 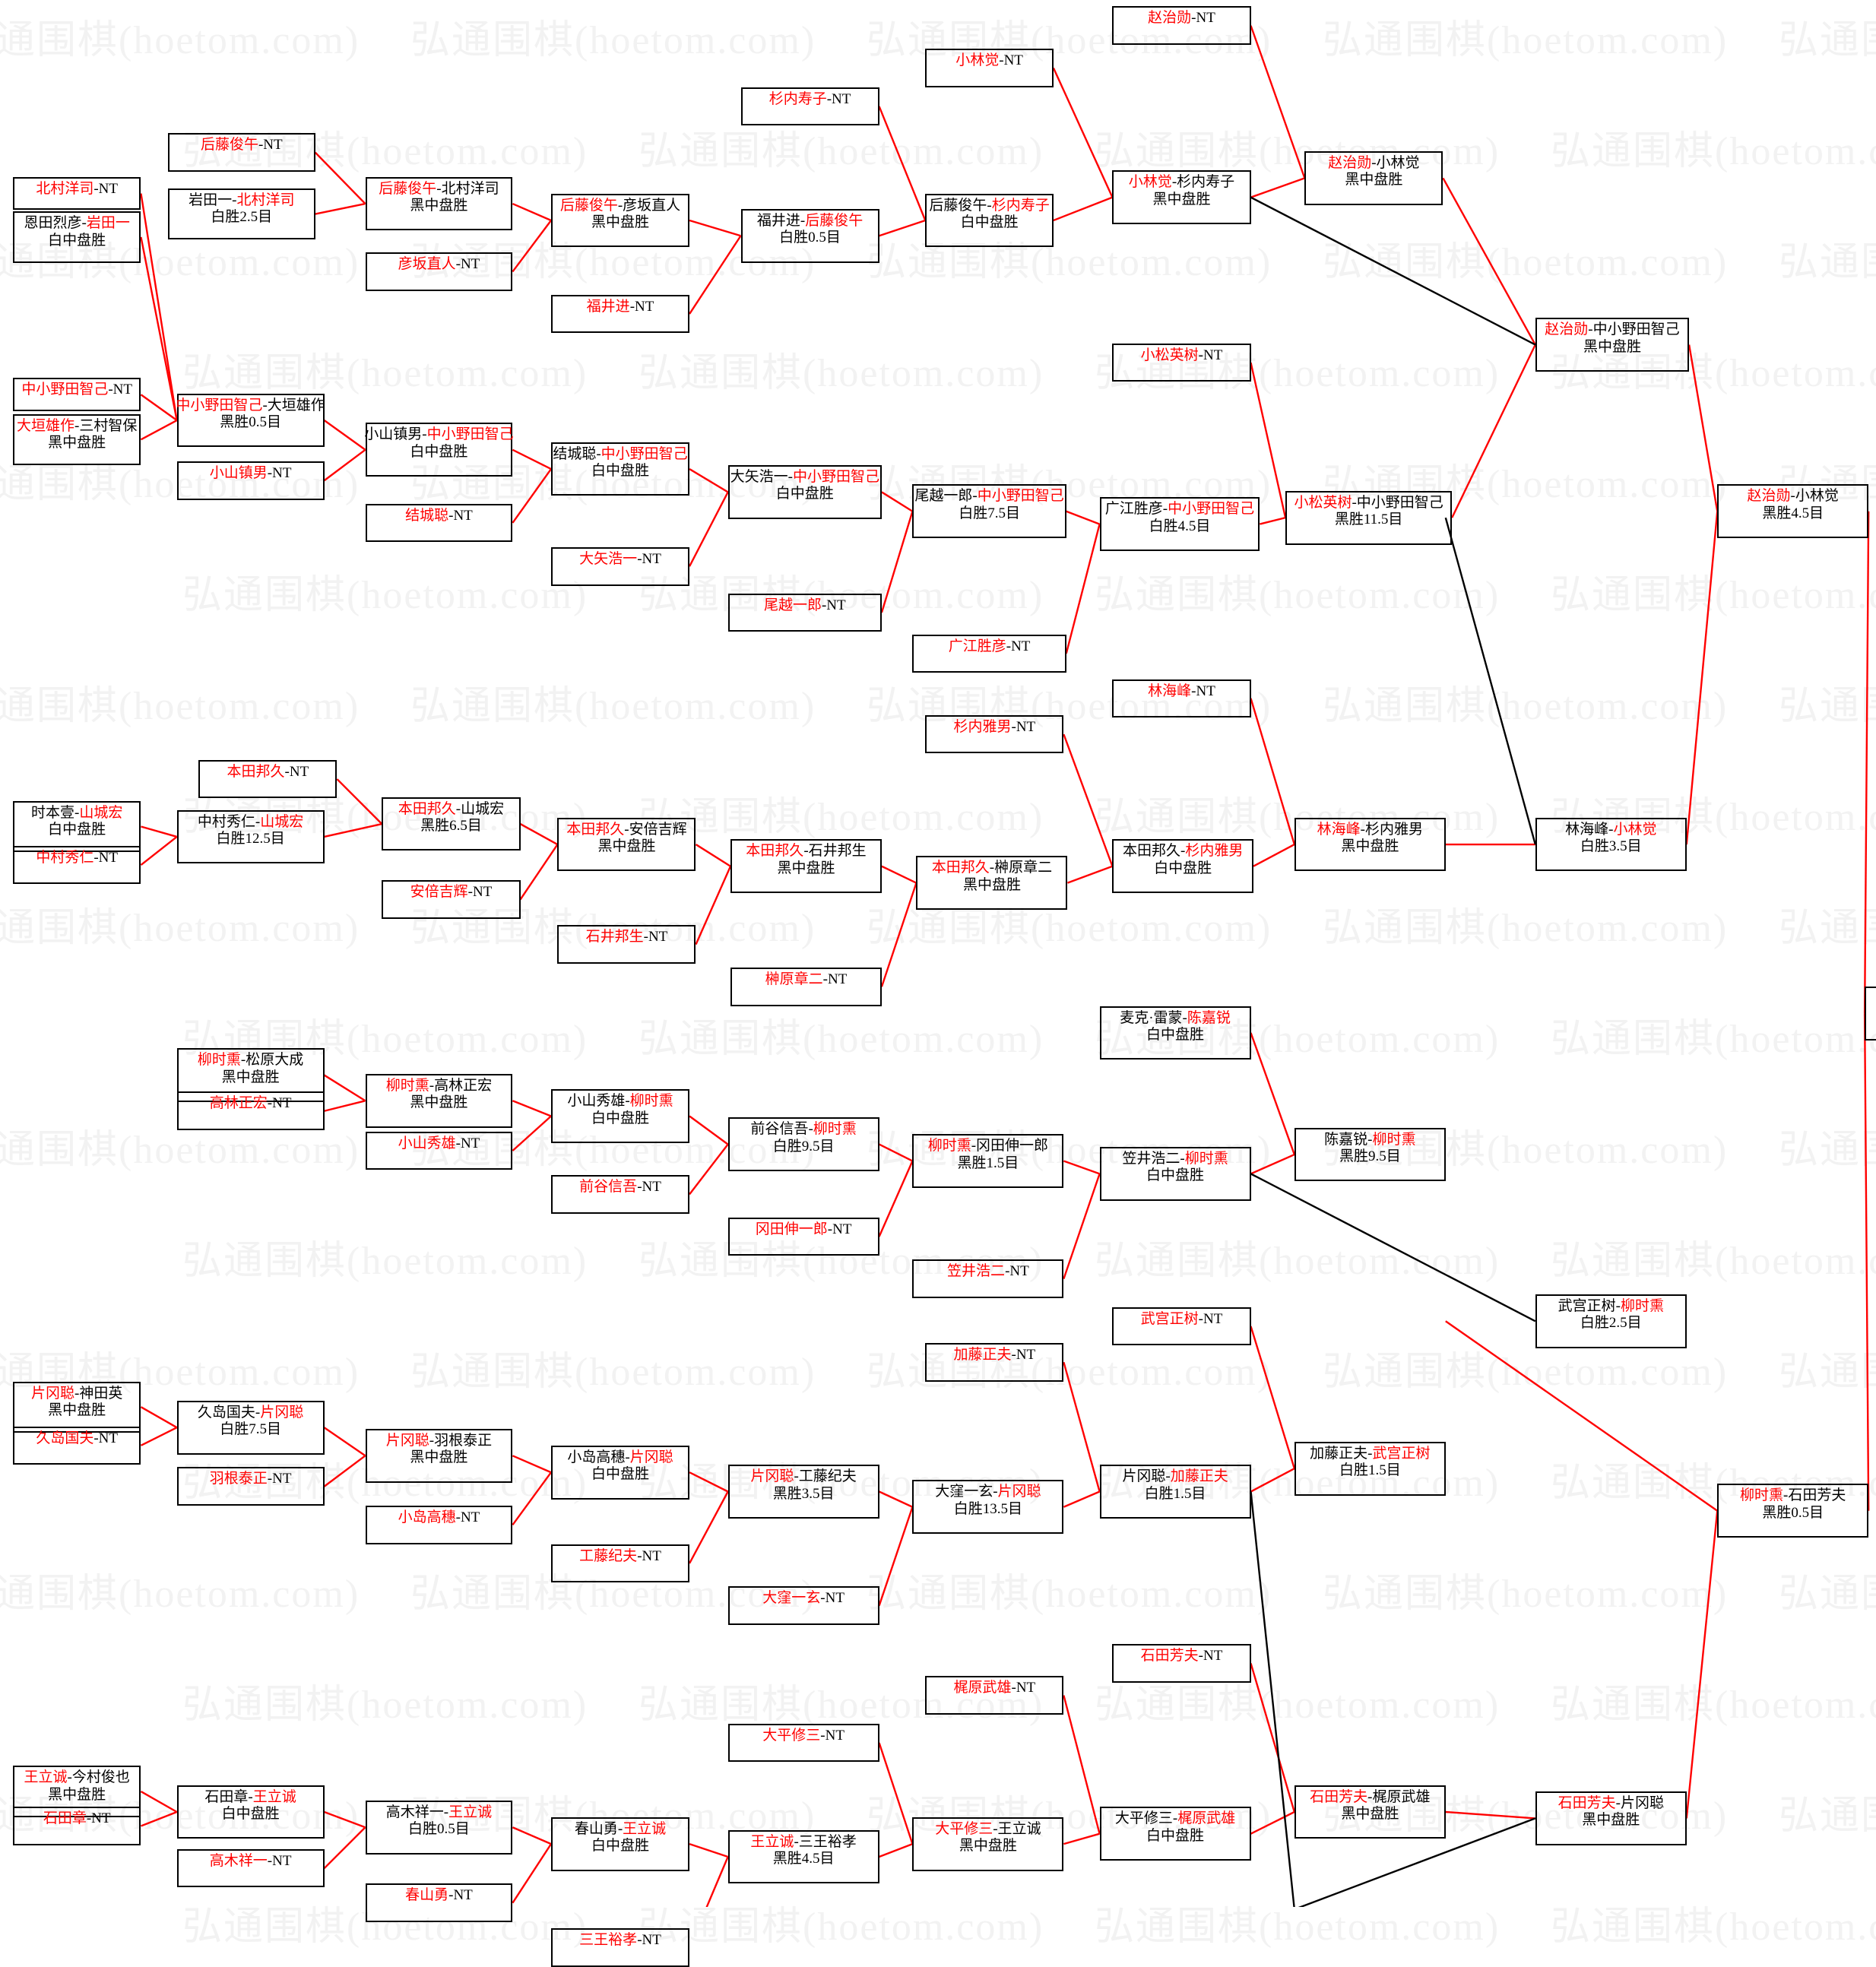 What do you see at coordinates (439, 523) in the screenshot?
I see `bracket-match-box: 结城聪-NT` at bounding box center [439, 523].